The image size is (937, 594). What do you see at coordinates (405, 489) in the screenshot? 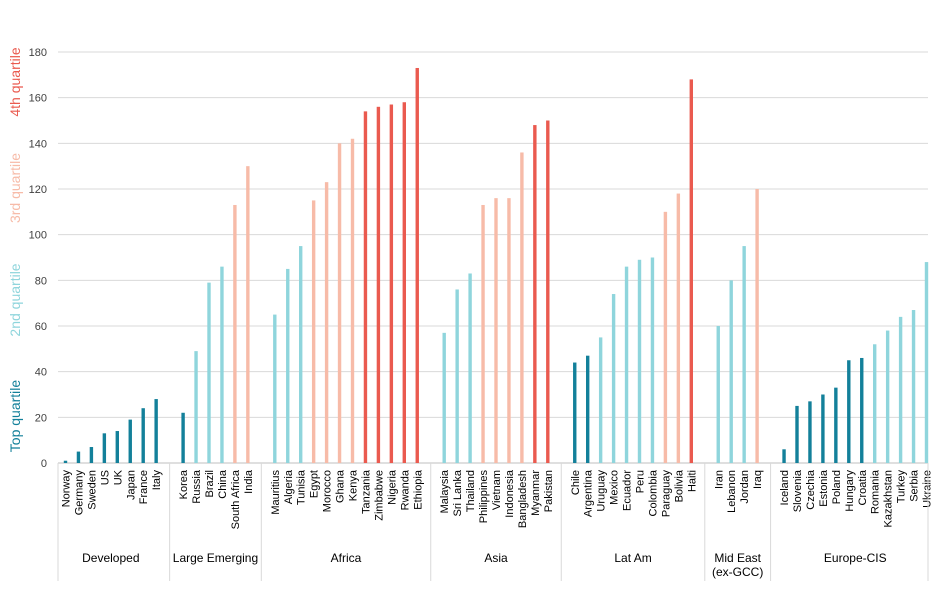
I see `country-label: Rwanda` at bounding box center [405, 489].